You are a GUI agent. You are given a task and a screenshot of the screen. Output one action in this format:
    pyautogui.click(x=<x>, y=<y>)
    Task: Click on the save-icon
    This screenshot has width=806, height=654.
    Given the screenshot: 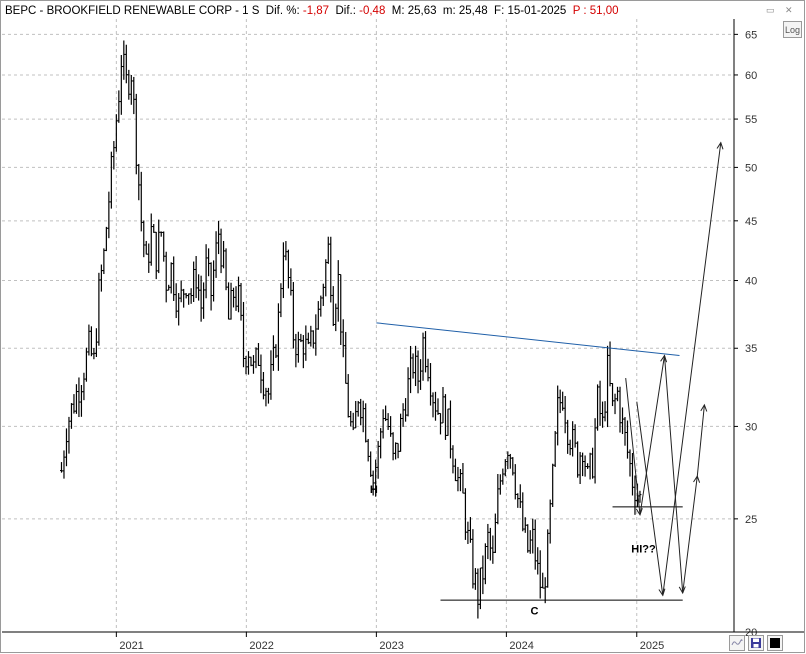 What is the action you would take?
    pyautogui.click(x=756, y=643)
    